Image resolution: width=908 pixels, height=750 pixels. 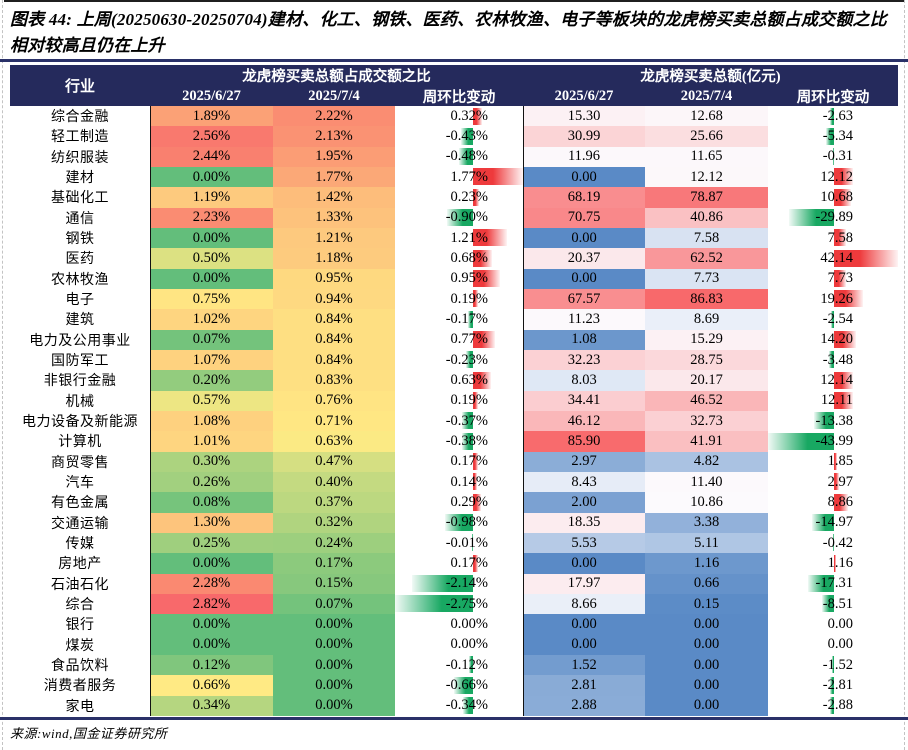 I want to click on change-value: -2.88, so click(x=837, y=705).